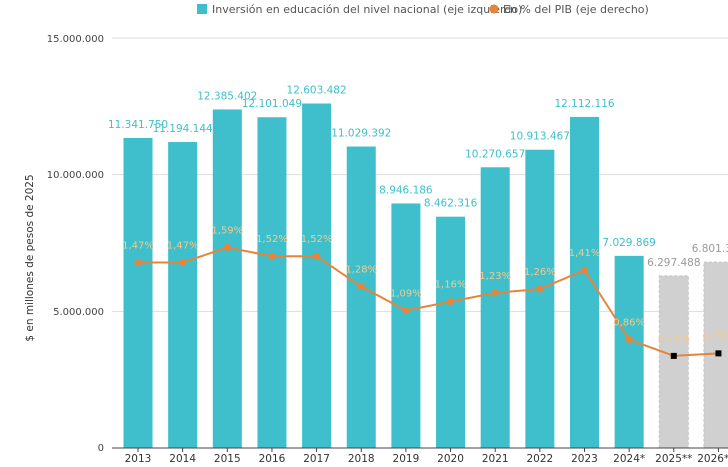  Describe the element at coordinates (710, 249) in the screenshot. I see `bar-value-label: 6.801.370` at that location.